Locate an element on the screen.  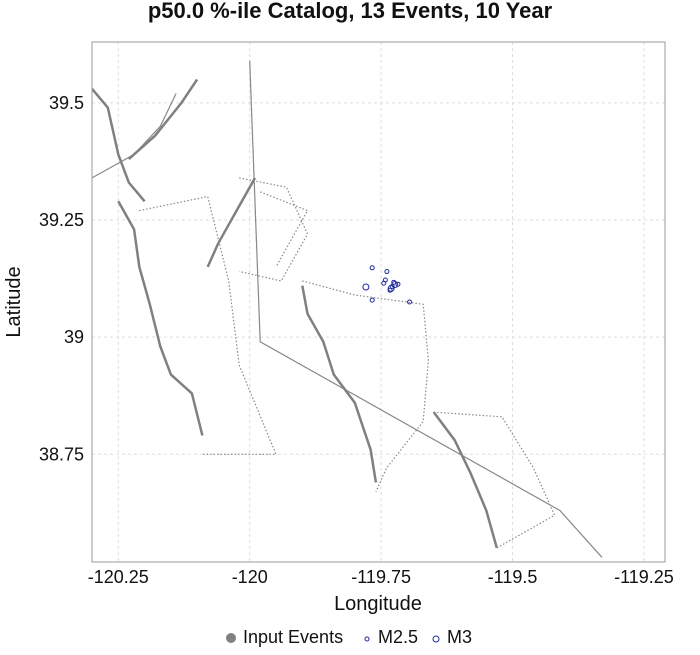
x-tick-label: -119.5 is located at coordinates (513, 577).